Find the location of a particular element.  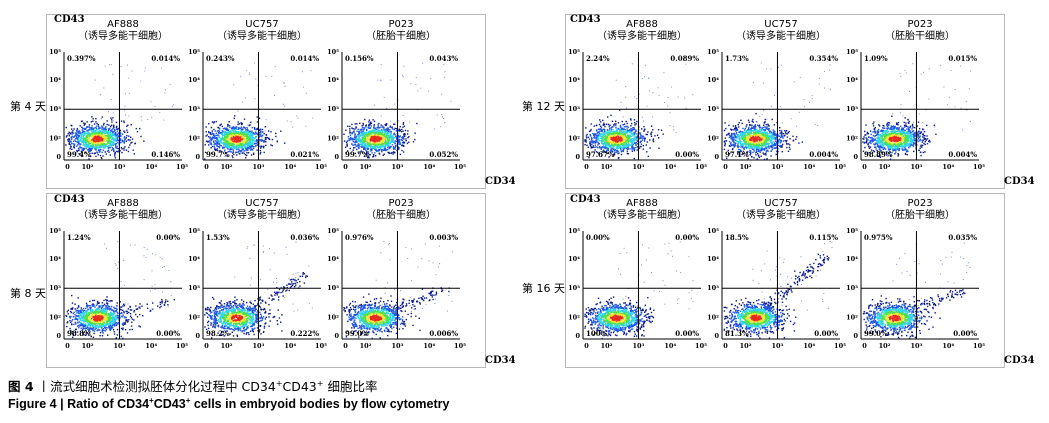

caption-cn-text: 流式细胞术检测拟胚体分化过程中 CD34 is located at coordinates (163, 386).